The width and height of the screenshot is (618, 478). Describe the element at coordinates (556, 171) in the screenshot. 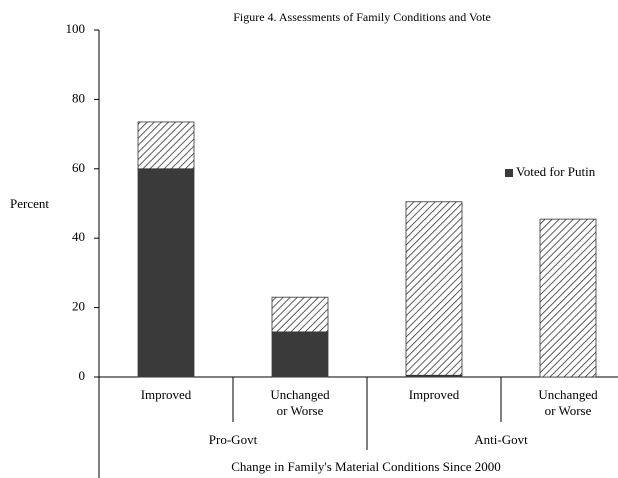

I see `legend-label: Voted for Putin` at that location.